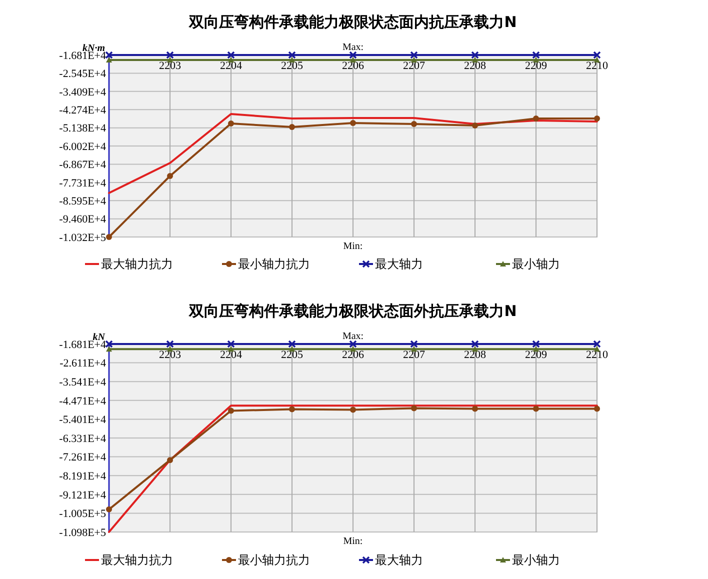 The height and width of the screenshot is (579, 708). I want to click on y-tick-label: -9.460E+4, so click(82, 220).